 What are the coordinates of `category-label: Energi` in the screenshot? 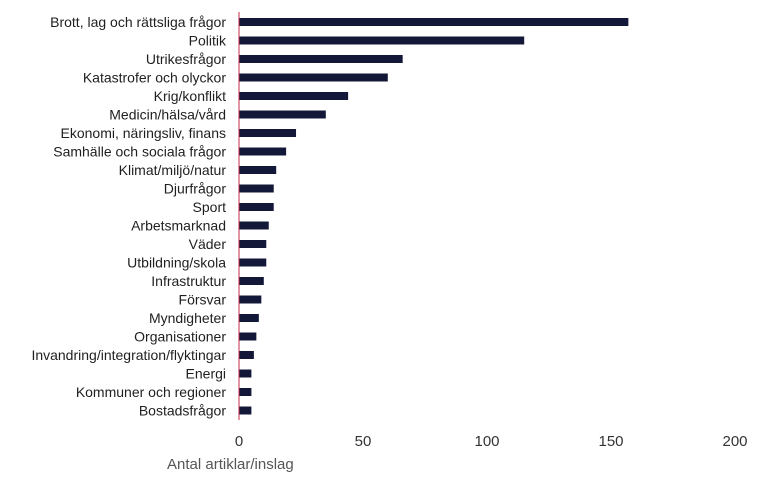 It's located at (206, 374).